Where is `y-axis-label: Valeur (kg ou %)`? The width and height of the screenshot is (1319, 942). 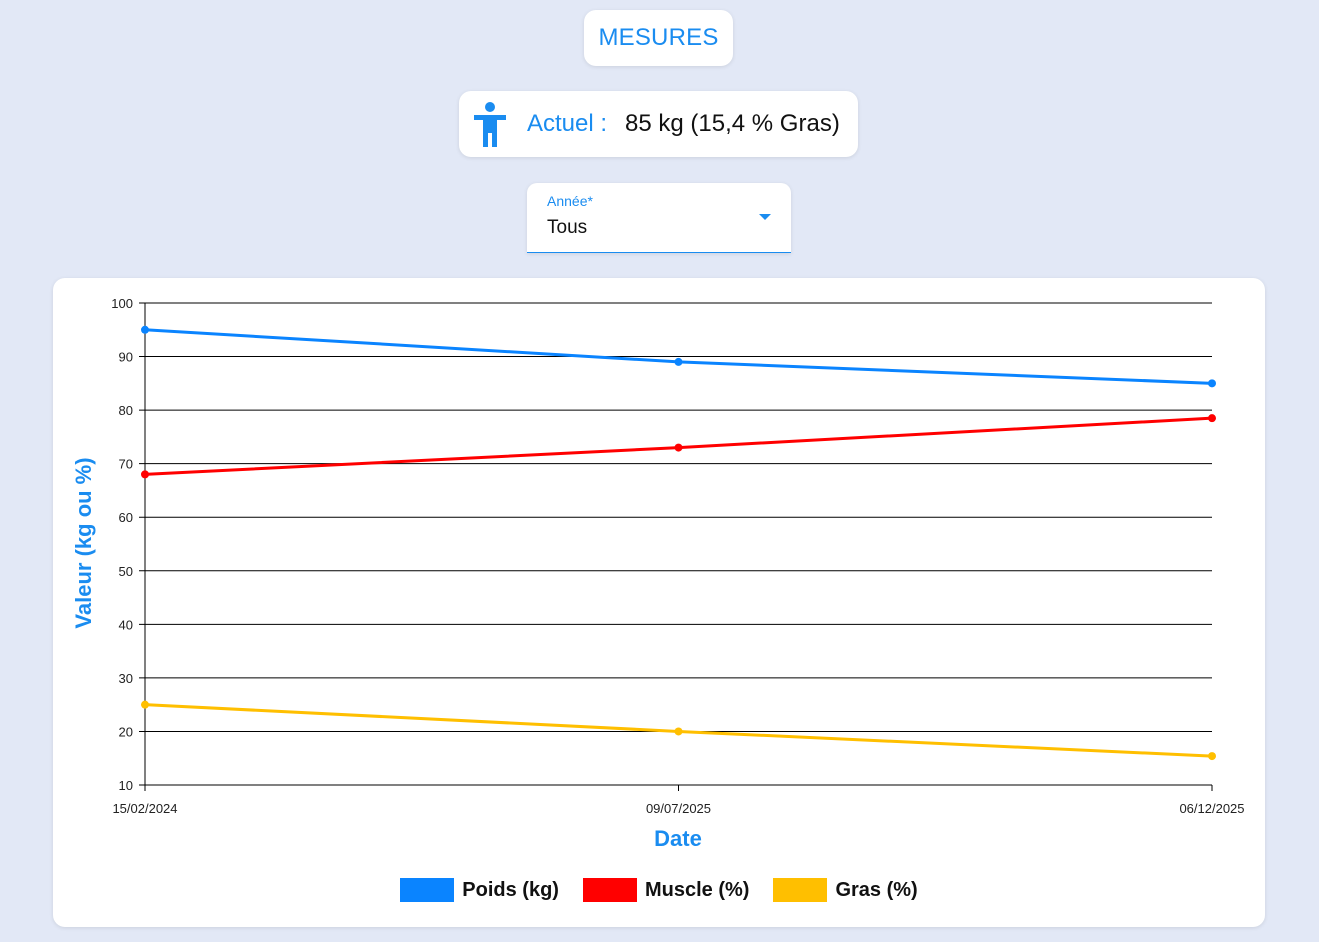
y-axis-label: Valeur (kg ou %) is located at coordinates (83, 542).